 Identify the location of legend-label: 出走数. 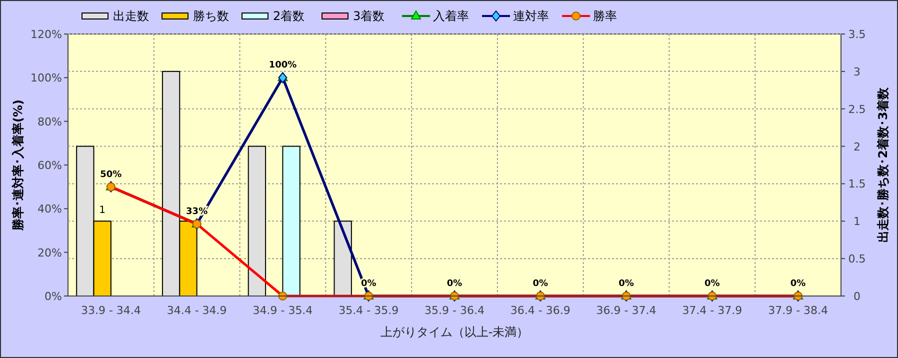
(131, 16).